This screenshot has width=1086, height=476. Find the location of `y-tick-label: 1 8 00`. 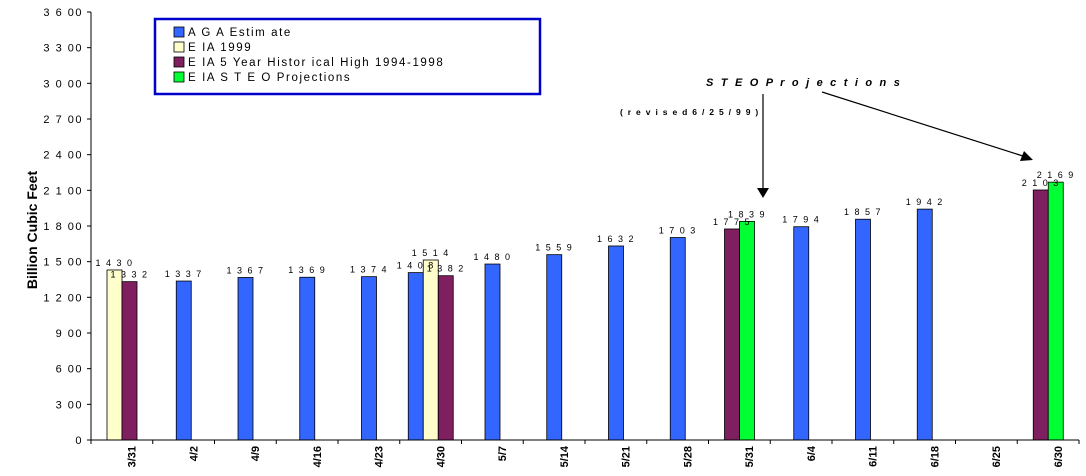

y-tick-label: 1 8 00 is located at coordinates (63, 227).